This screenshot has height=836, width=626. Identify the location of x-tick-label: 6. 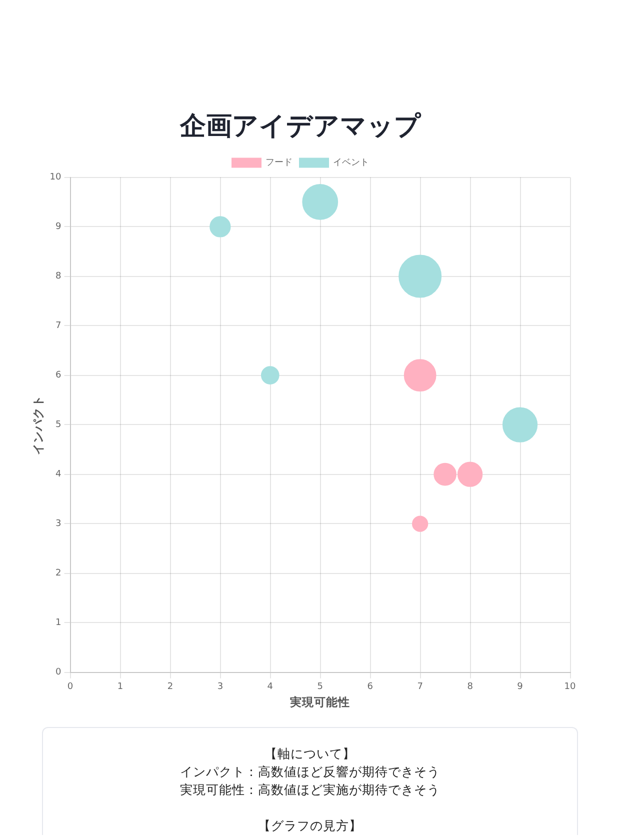
(370, 687).